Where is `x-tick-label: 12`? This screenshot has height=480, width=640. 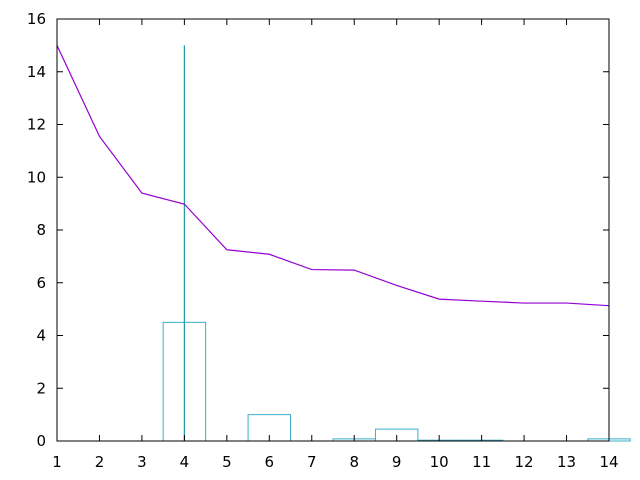 x-tick-label: 12 is located at coordinates (524, 462).